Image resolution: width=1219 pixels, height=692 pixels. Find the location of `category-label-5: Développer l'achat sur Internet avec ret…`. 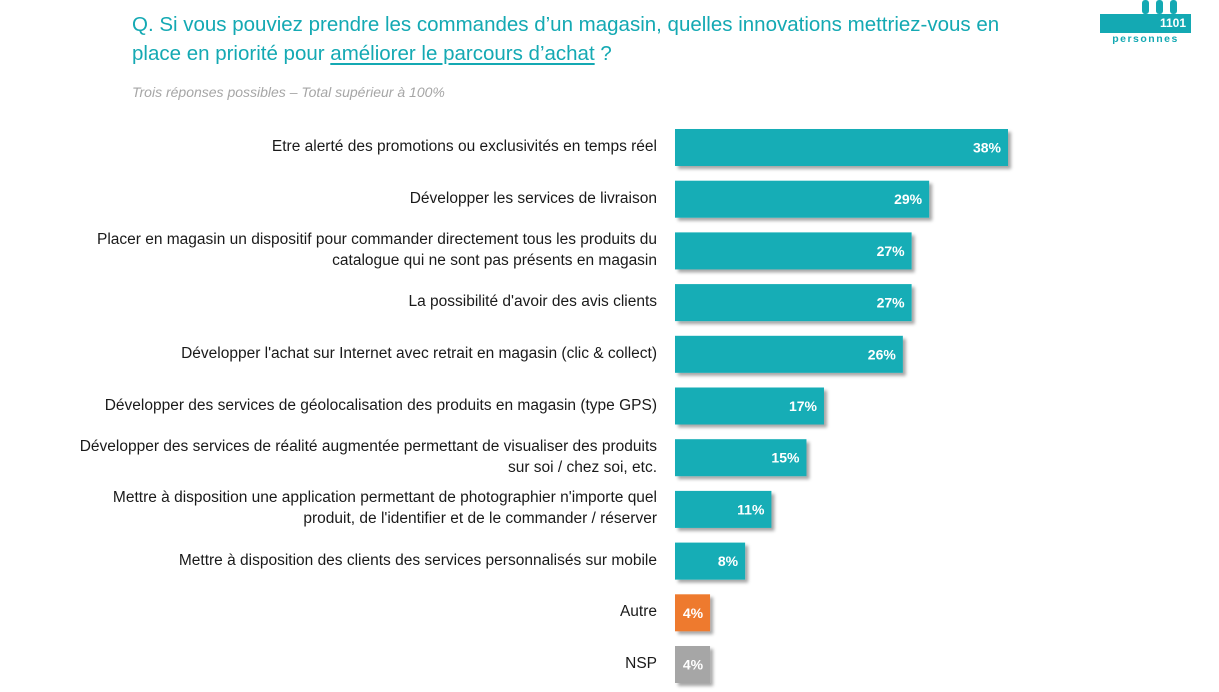

category-label-5: Développer l'achat sur Internet avec ret… is located at coordinates (358, 353).